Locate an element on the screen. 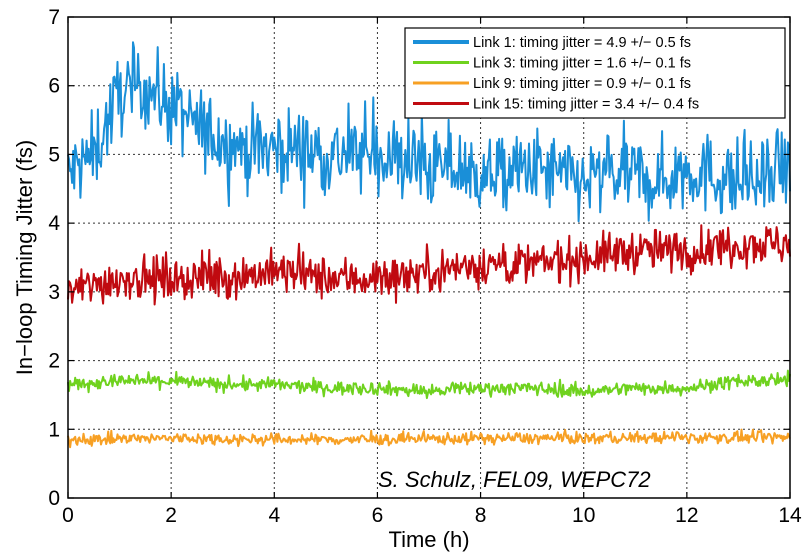 This screenshot has width=806, height=556. source-annotation: S. Schulz, FEL09, WEPC72 is located at coordinates (514, 479).